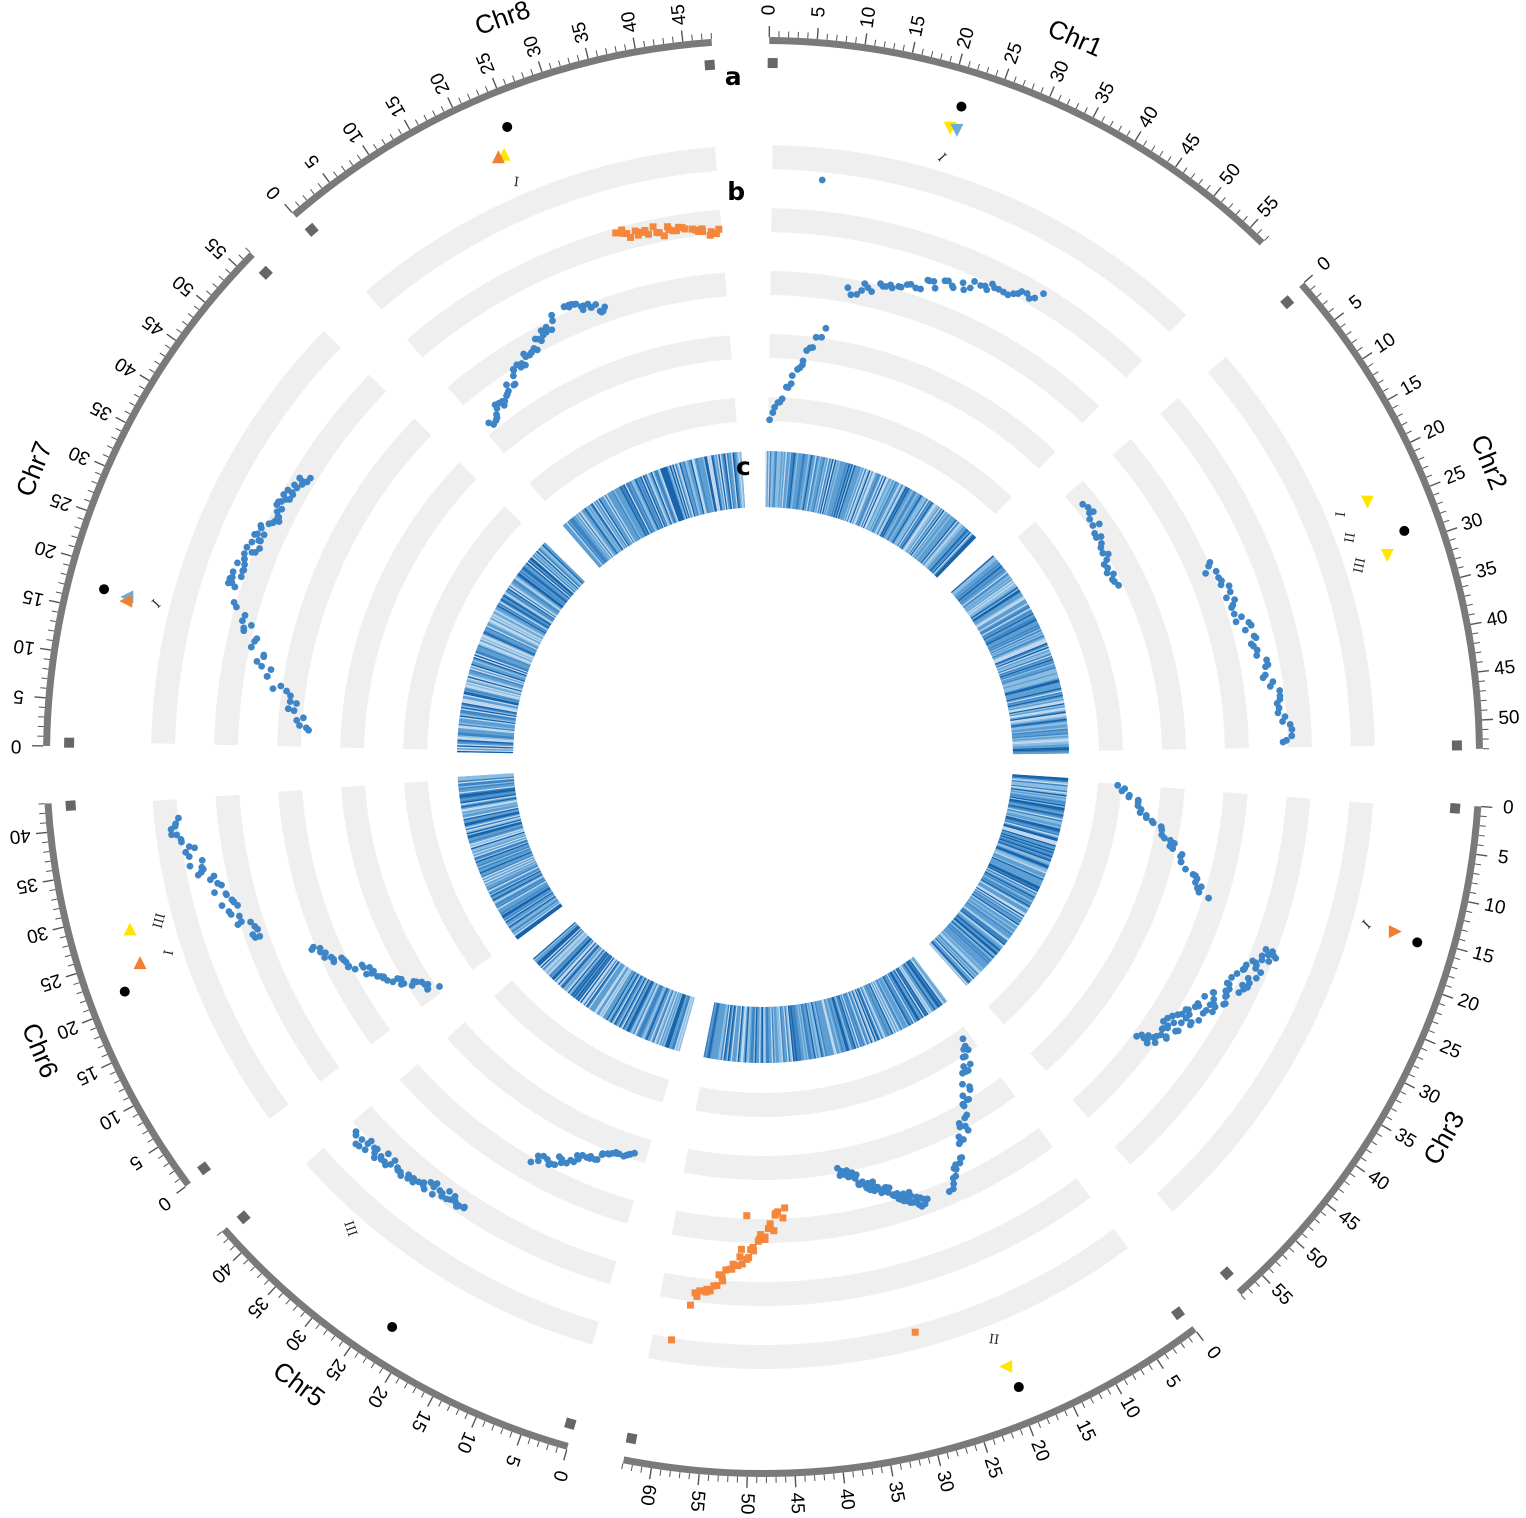  Describe the element at coordinates (961, 106) in the screenshot. I see `centromere-chr1` at that location.